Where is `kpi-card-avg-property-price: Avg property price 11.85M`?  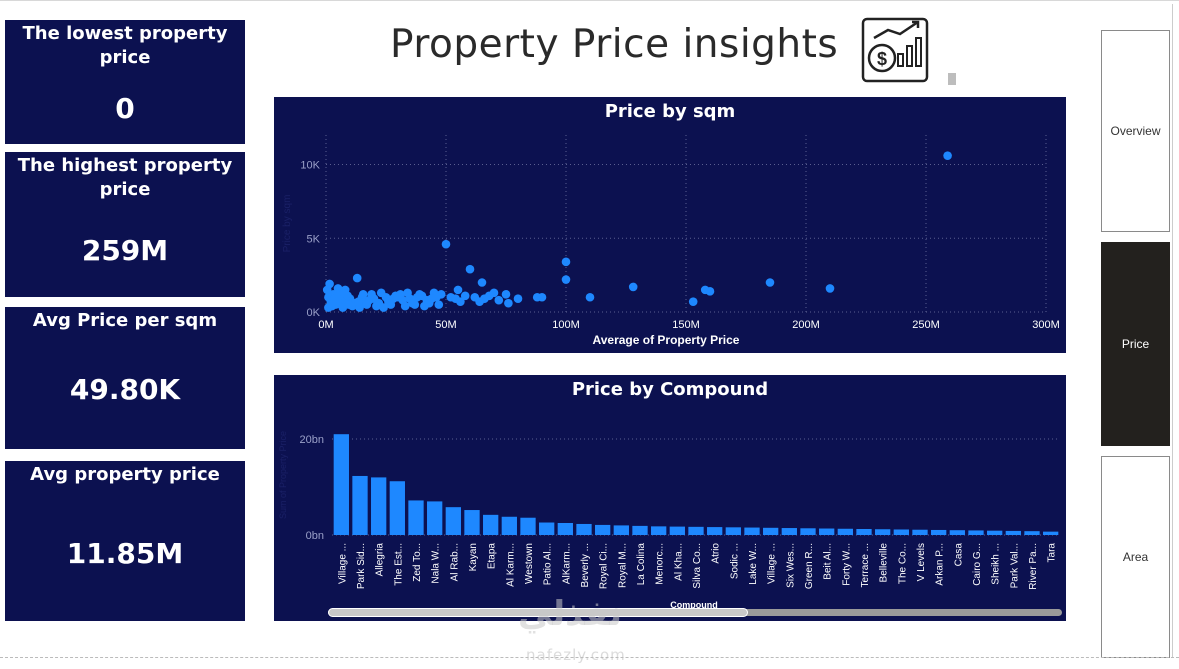 kpi-card-avg-property-price: Avg property price 11.85M is located at coordinates (125, 541).